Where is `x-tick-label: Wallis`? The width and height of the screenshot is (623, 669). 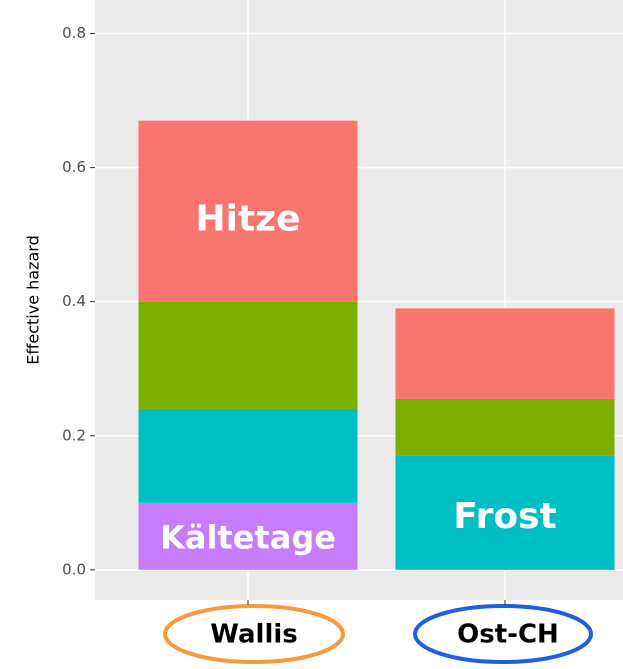 x-tick-label: Wallis is located at coordinates (254, 635).